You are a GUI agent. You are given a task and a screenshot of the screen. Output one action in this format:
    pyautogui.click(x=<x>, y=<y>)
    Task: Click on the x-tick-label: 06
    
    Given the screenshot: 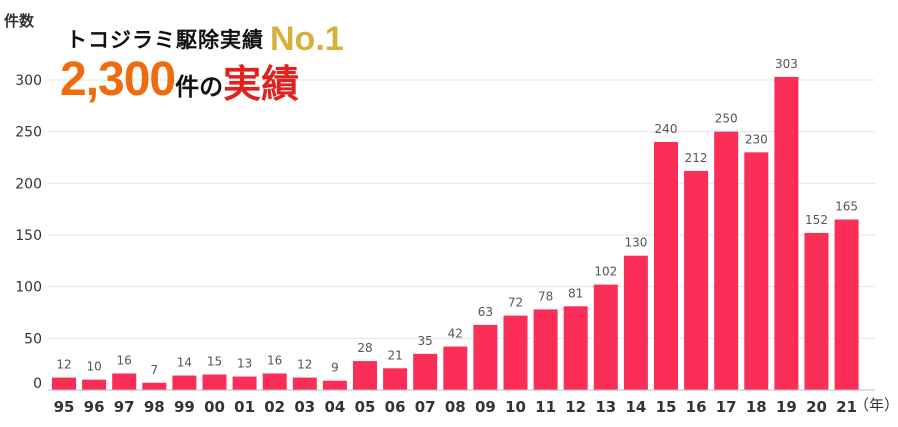 What is the action you would take?
    pyautogui.click(x=395, y=407)
    